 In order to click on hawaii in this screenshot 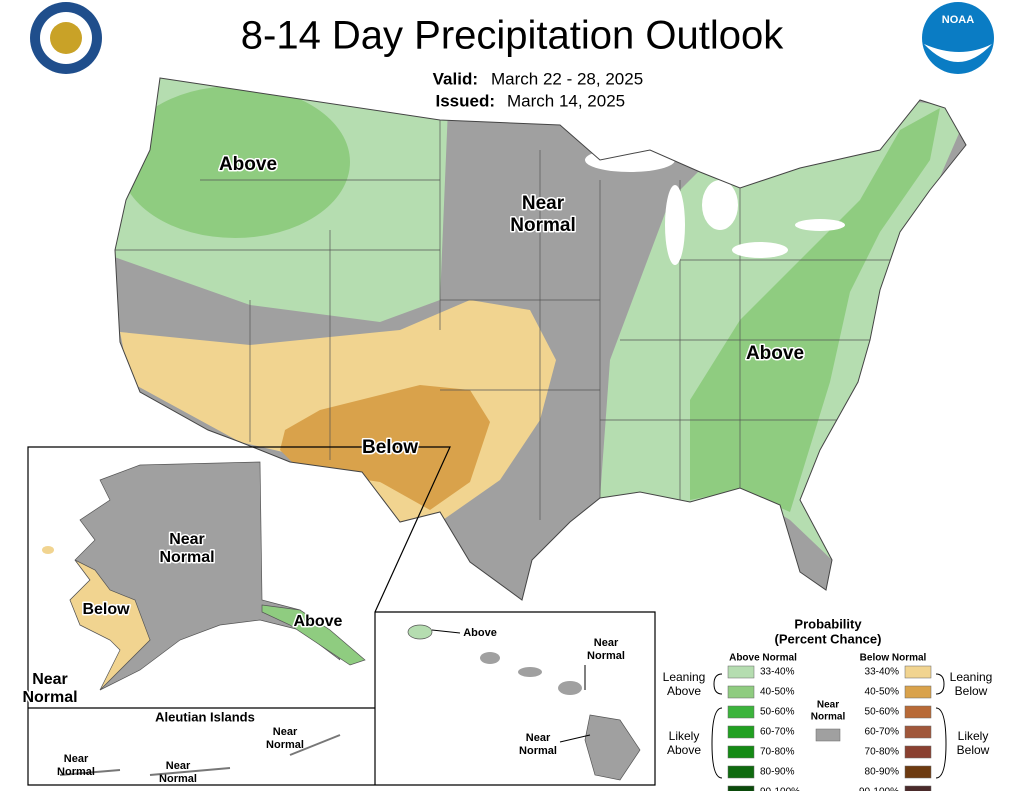, I will do `click(524, 702)`.